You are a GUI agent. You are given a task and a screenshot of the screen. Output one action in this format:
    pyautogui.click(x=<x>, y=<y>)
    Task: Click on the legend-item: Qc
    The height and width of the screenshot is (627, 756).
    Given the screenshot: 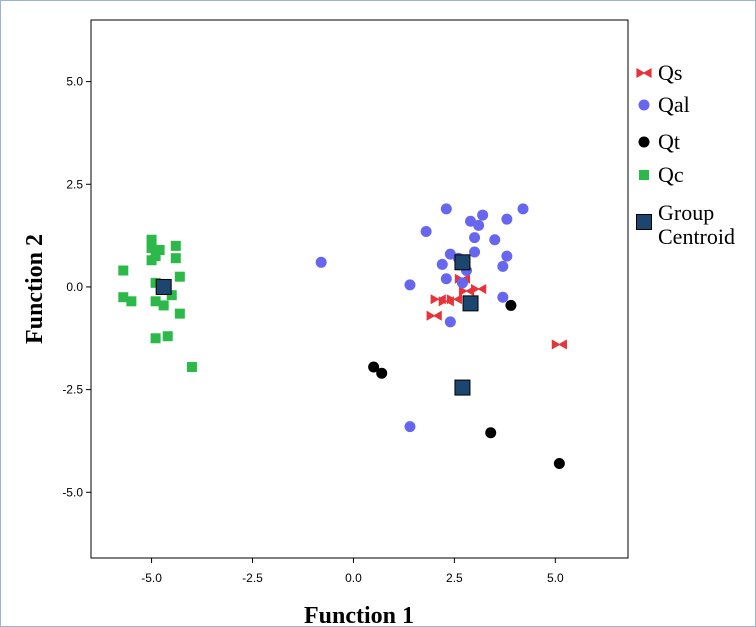 What is the action you would take?
    pyautogui.click(x=661, y=174)
    